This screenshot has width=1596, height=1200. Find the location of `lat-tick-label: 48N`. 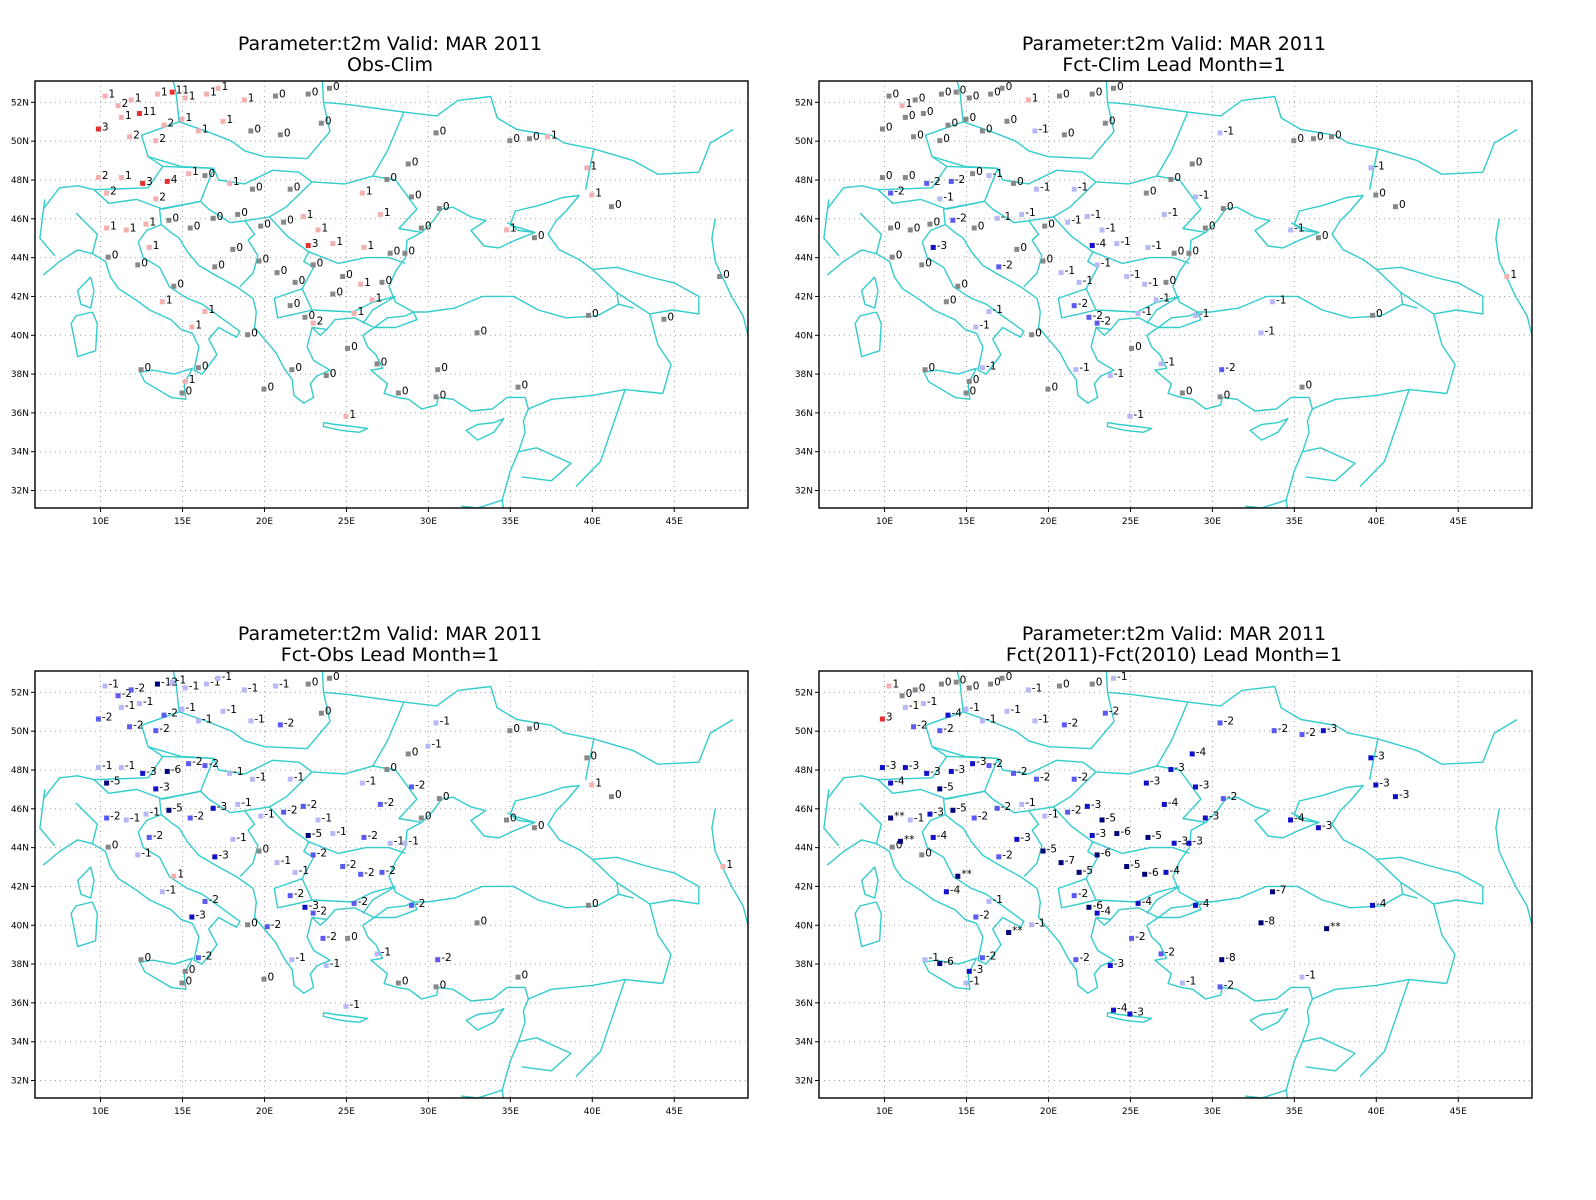

lat-tick-label: 48N is located at coordinates (20, 771).